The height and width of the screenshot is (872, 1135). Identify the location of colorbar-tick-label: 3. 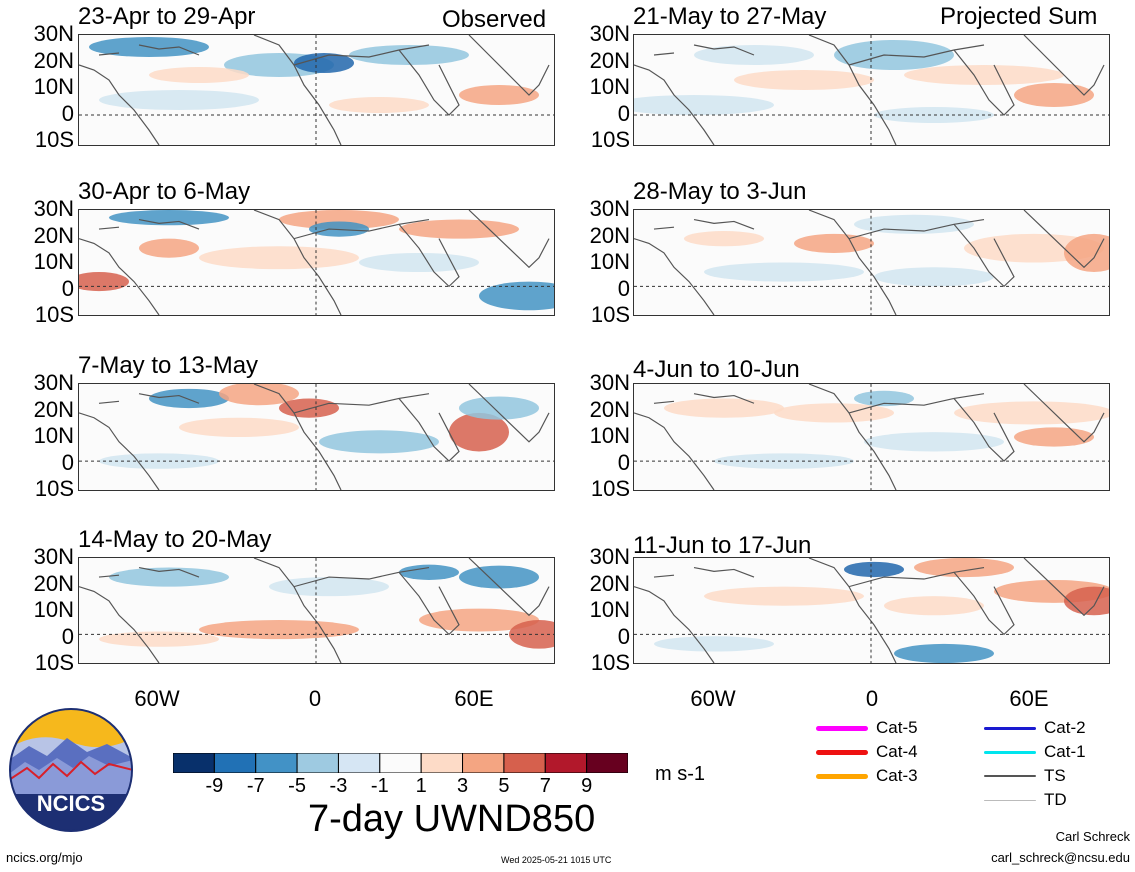
(462, 786).